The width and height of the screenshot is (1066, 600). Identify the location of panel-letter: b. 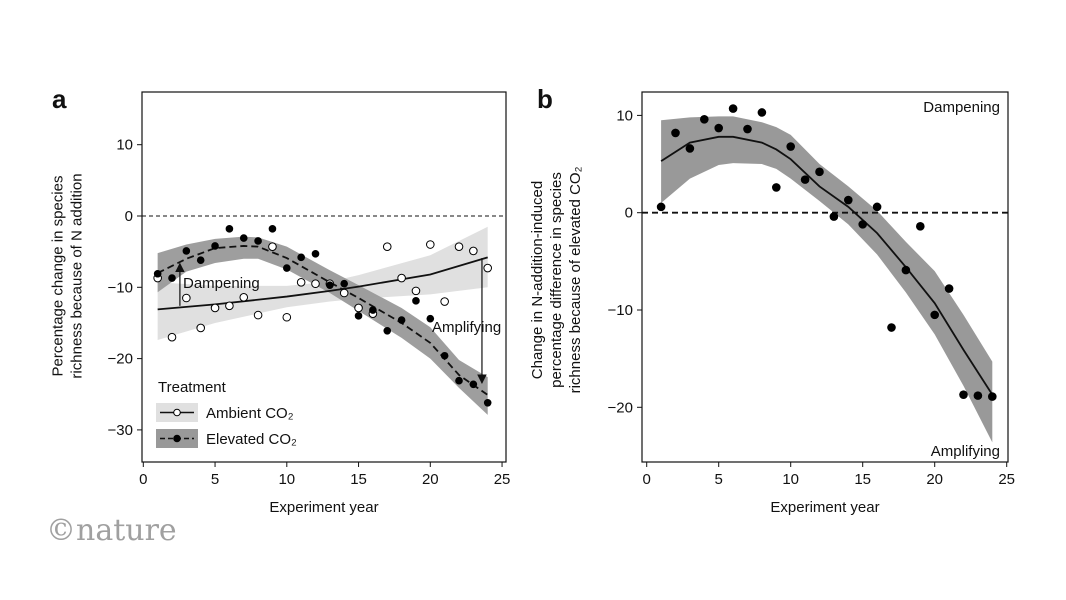
(545, 99).